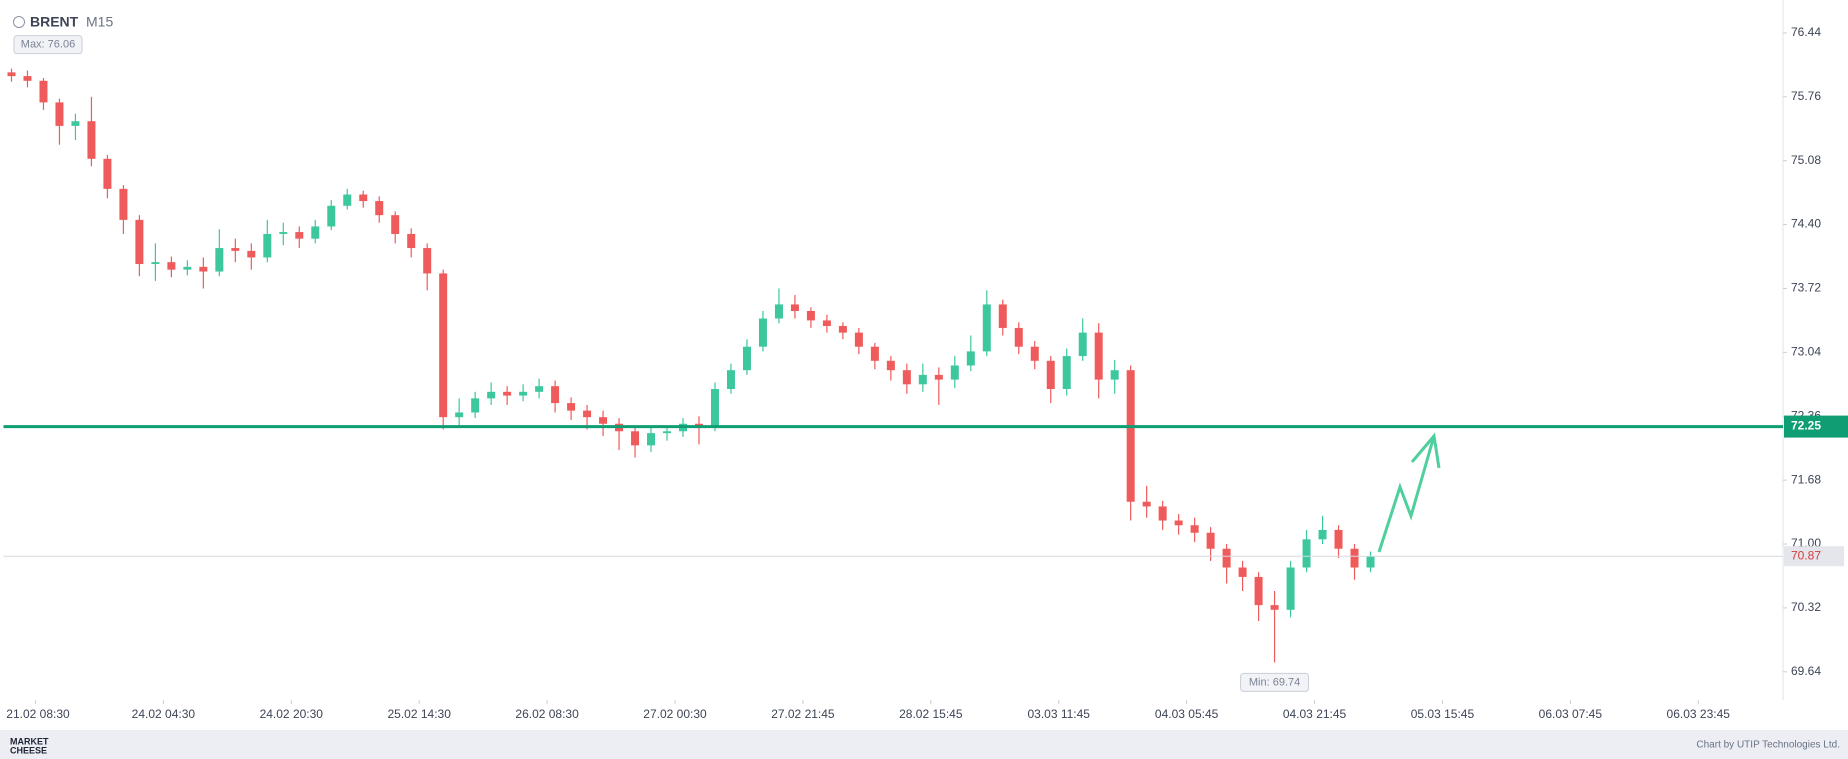  What do you see at coordinates (1406, 494) in the screenshot?
I see `forecast-arrow` at bounding box center [1406, 494].